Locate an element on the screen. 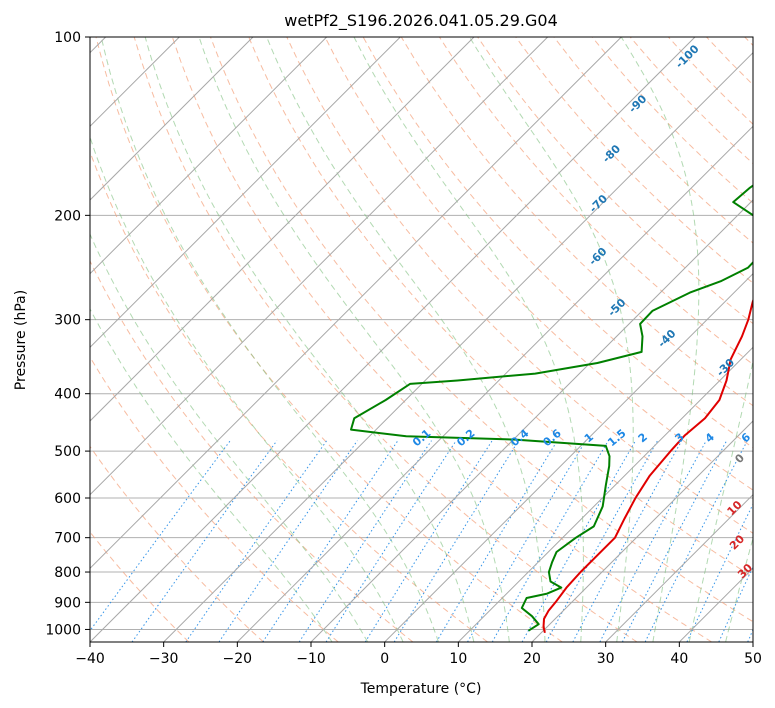  y-tick-label: 200 is located at coordinates (67, 216).